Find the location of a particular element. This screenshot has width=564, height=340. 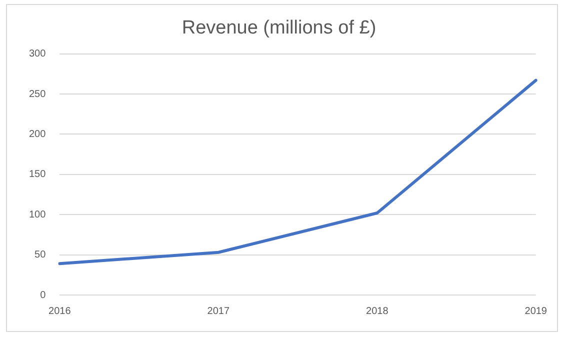

y-tick-label: 0 is located at coordinates (43, 295).